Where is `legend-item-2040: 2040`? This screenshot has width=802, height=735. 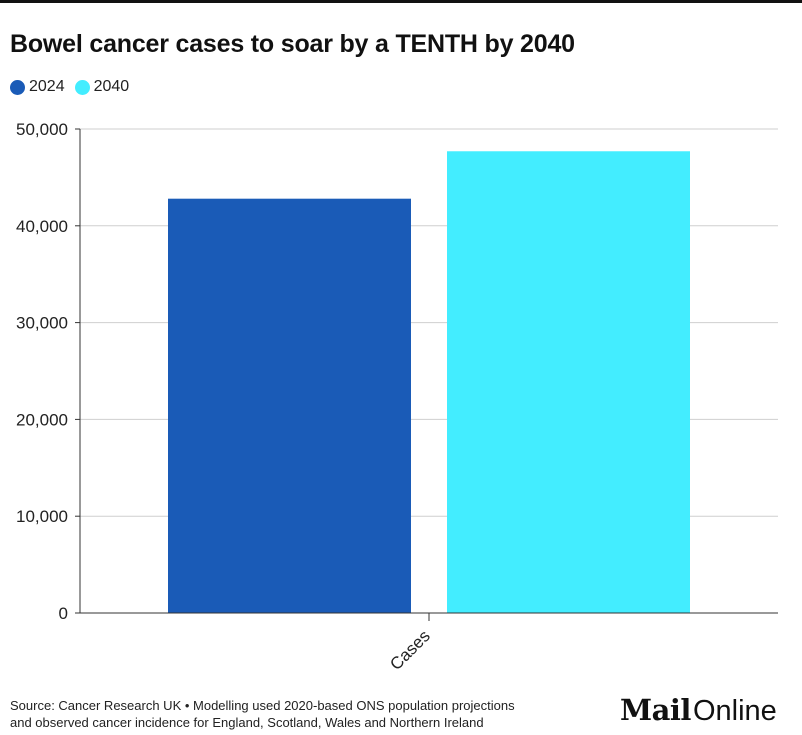
legend-item-2040: 2040 is located at coordinates (102, 87).